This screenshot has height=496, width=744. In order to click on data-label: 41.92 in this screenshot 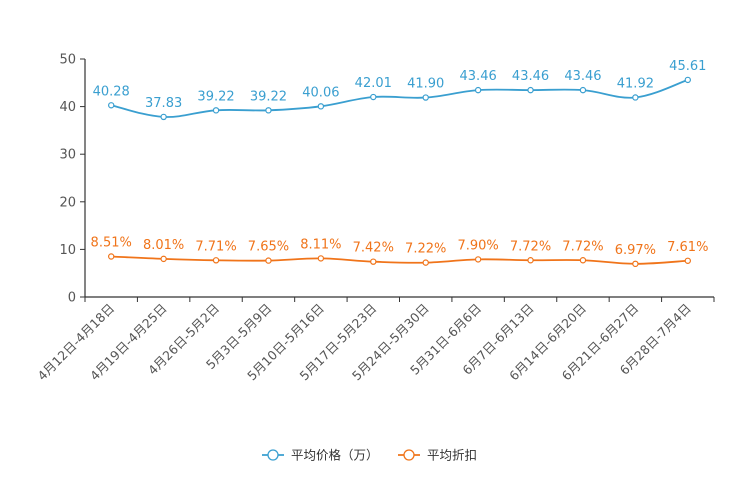, I will do `click(635, 83)`.